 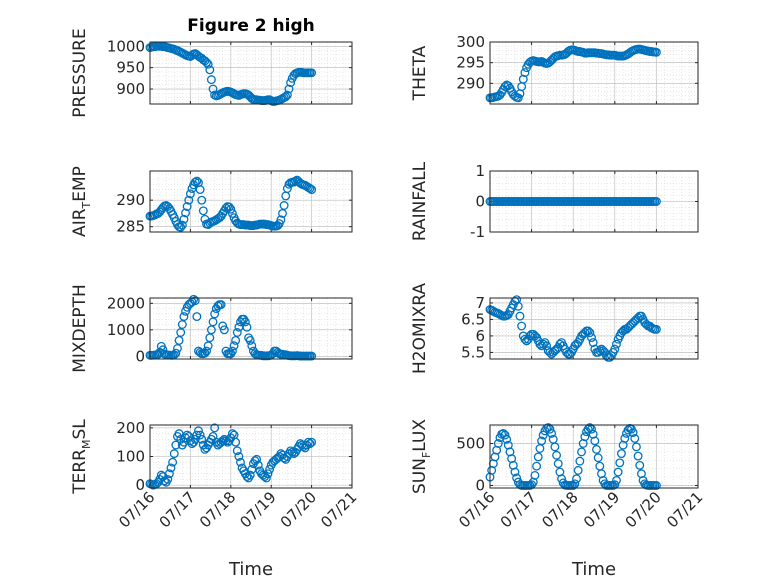 What do you see at coordinates (470, 42) in the screenshot?
I see `y-tick-label: 300` at bounding box center [470, 42].